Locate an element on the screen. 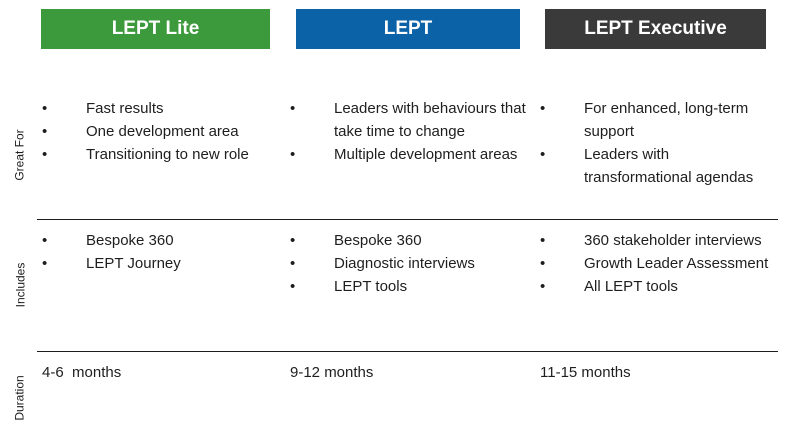 This screenshot has height=444, width=797. list-item-text: LEPT Journey is located at coordinates (133, 263).